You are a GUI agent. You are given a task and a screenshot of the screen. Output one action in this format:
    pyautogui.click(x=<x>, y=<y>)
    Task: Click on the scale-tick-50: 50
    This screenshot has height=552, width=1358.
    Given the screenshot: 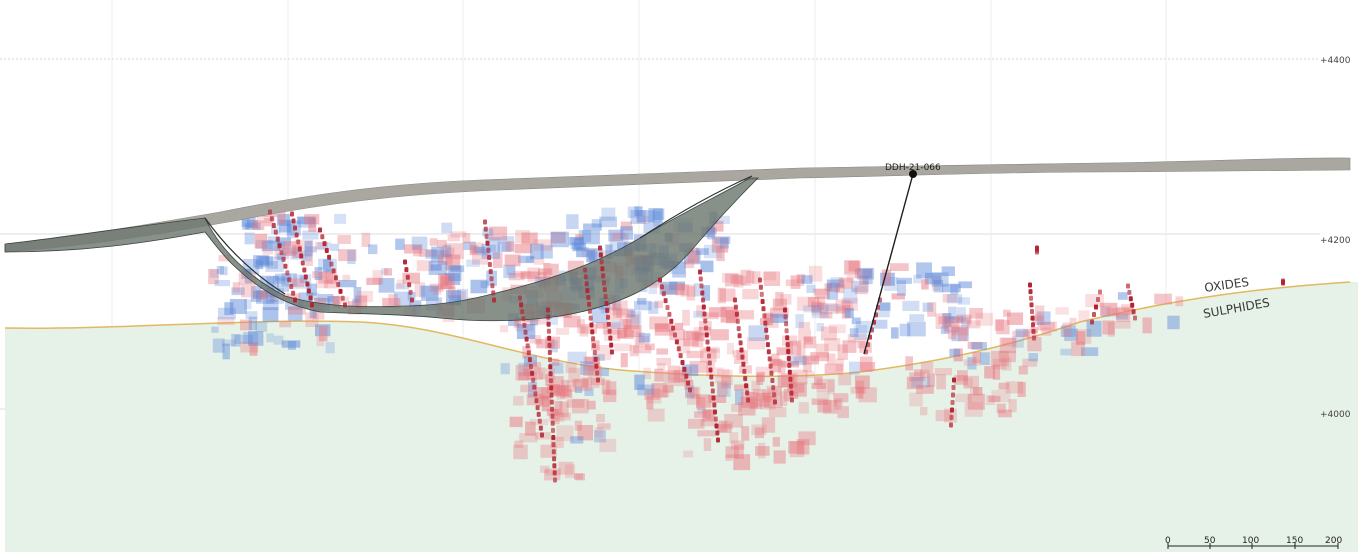 What is the action you would take?
    pyautogui.click(x=1210, y=541)
    